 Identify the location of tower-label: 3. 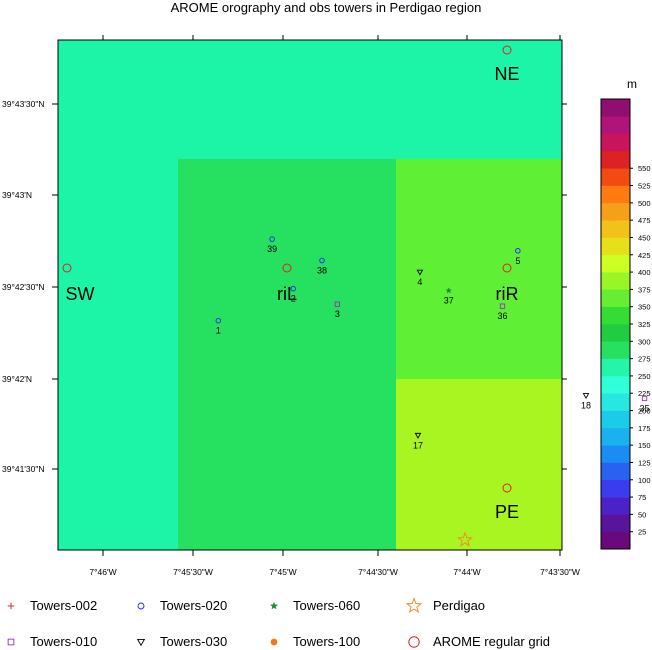
(337, 314).